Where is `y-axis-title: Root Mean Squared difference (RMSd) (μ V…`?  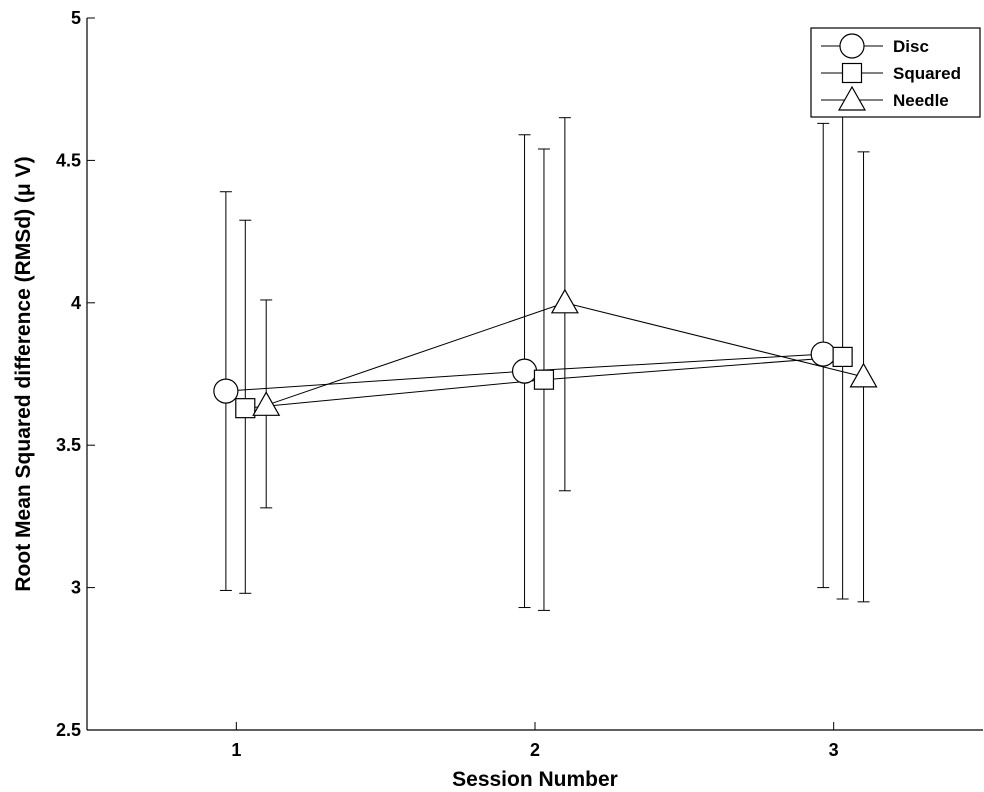
y-axis-title: Root Mean Squared difference (RMSd) (μ V… is located at coordinates (23, 373).